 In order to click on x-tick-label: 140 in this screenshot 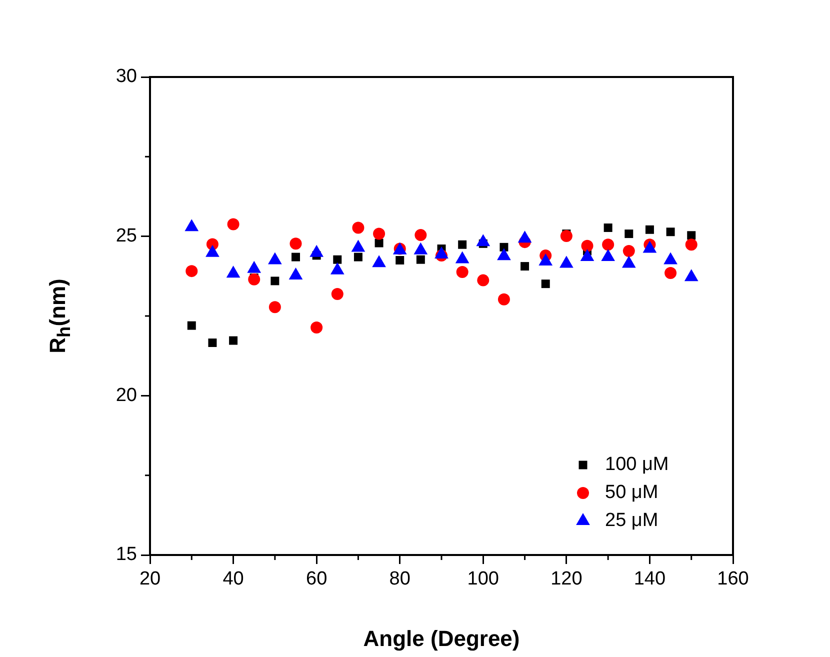, I will do `click(650, 579)`.